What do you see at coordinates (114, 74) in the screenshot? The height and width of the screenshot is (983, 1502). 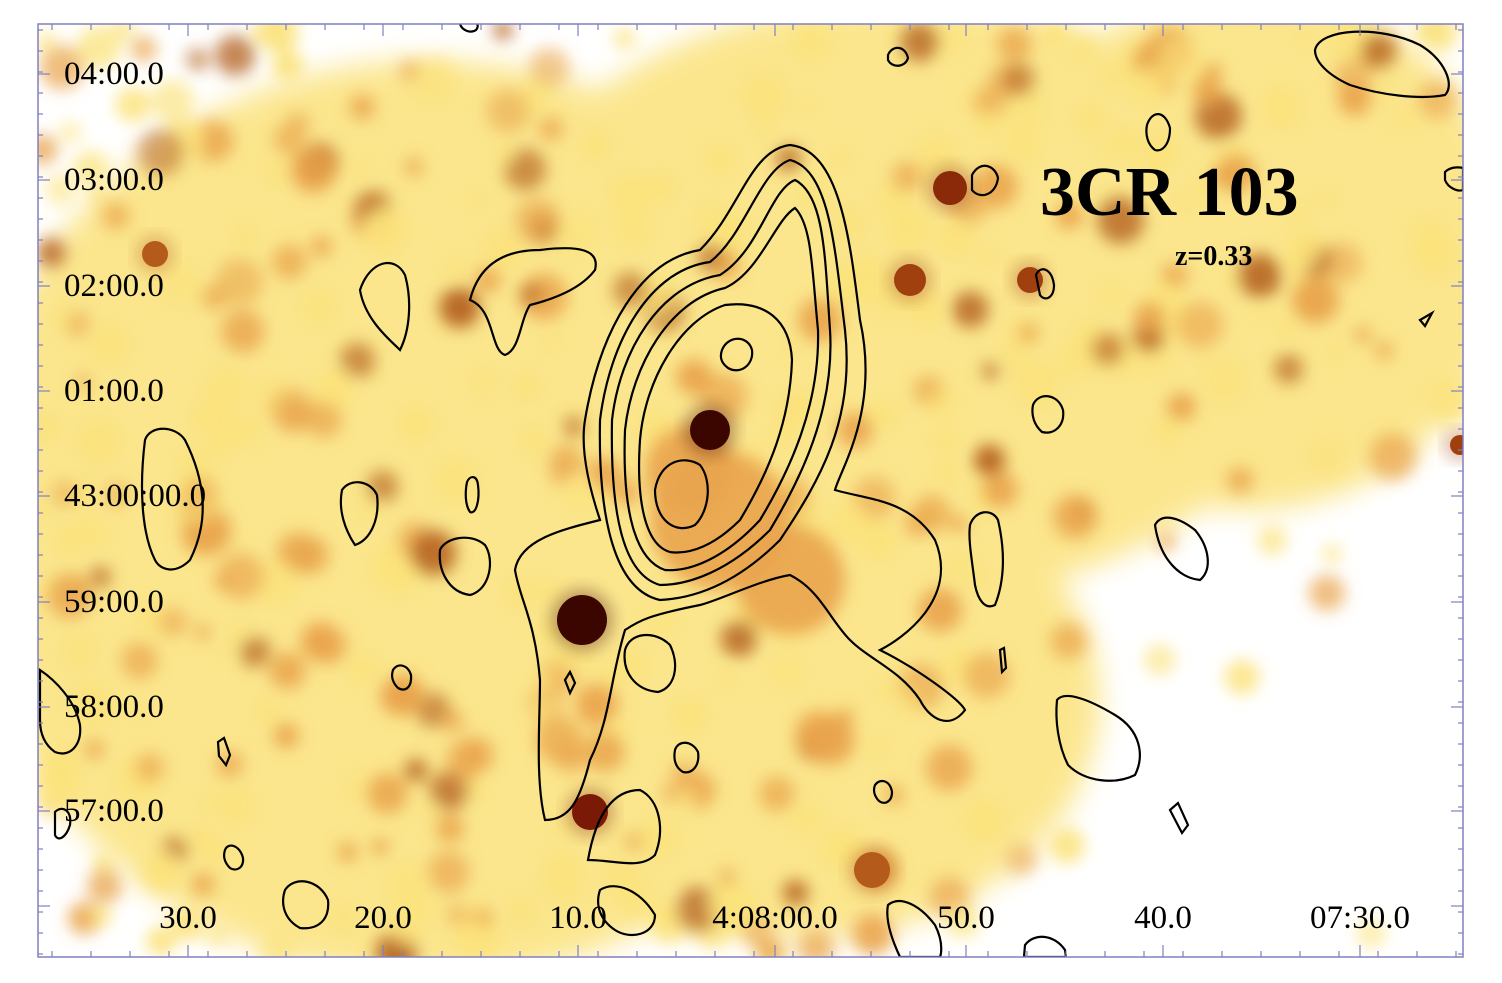 I see `dec-tick-label: 04:00.0` at bounding box center [114, 74].